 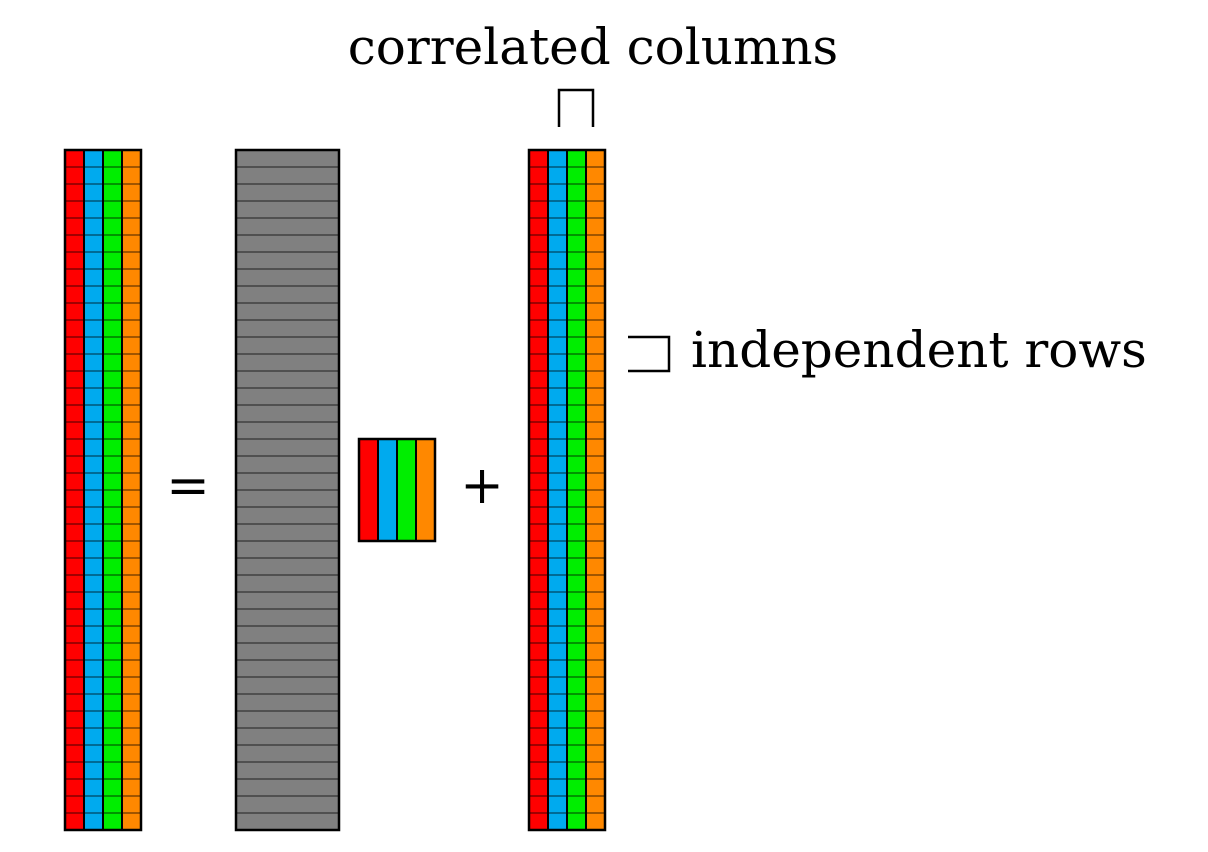 What do you see at coordinates (482, 486) in the screenshot?
I see `plus-sign: +` at bounding box center [482, 486].